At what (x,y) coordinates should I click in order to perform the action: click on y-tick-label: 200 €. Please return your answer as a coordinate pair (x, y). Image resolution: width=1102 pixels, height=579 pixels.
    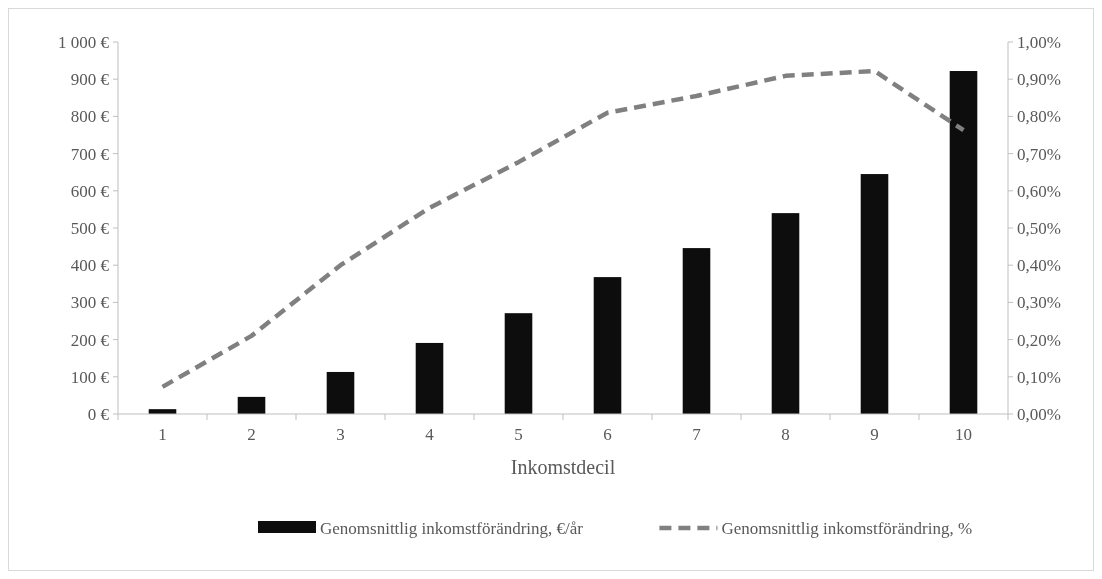
    Looking at the image, I should click on (90, 340).